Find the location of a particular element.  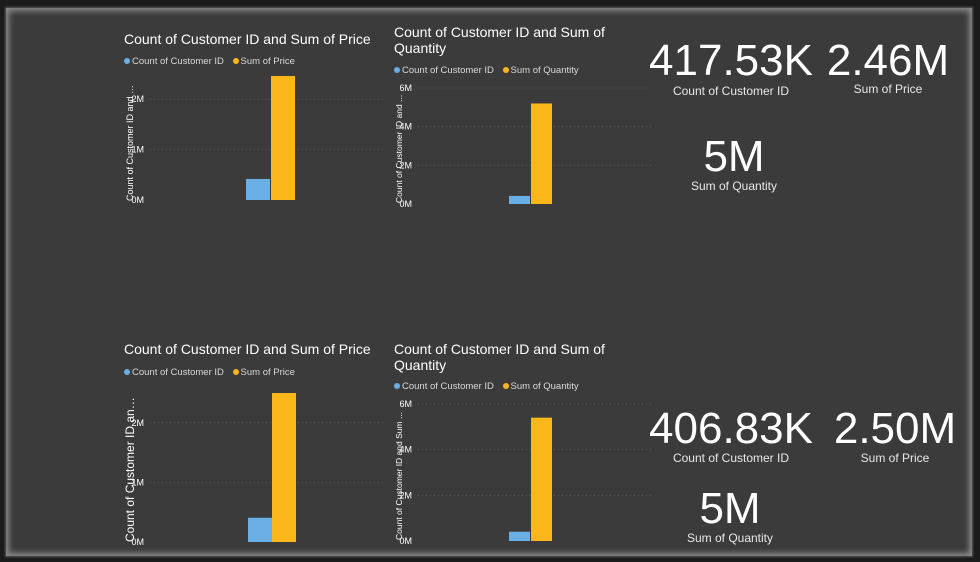

card-sum-quantity-top: 5M is located at coordinates (734, 156).